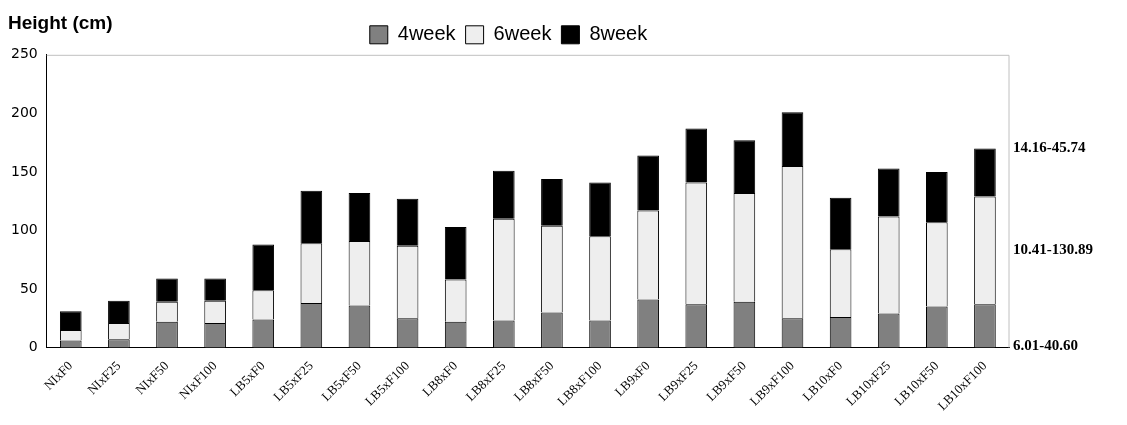 The width and height of the screenshot is (1127, 425). I want to click on y-tick-label: 200, so click(24, 111).